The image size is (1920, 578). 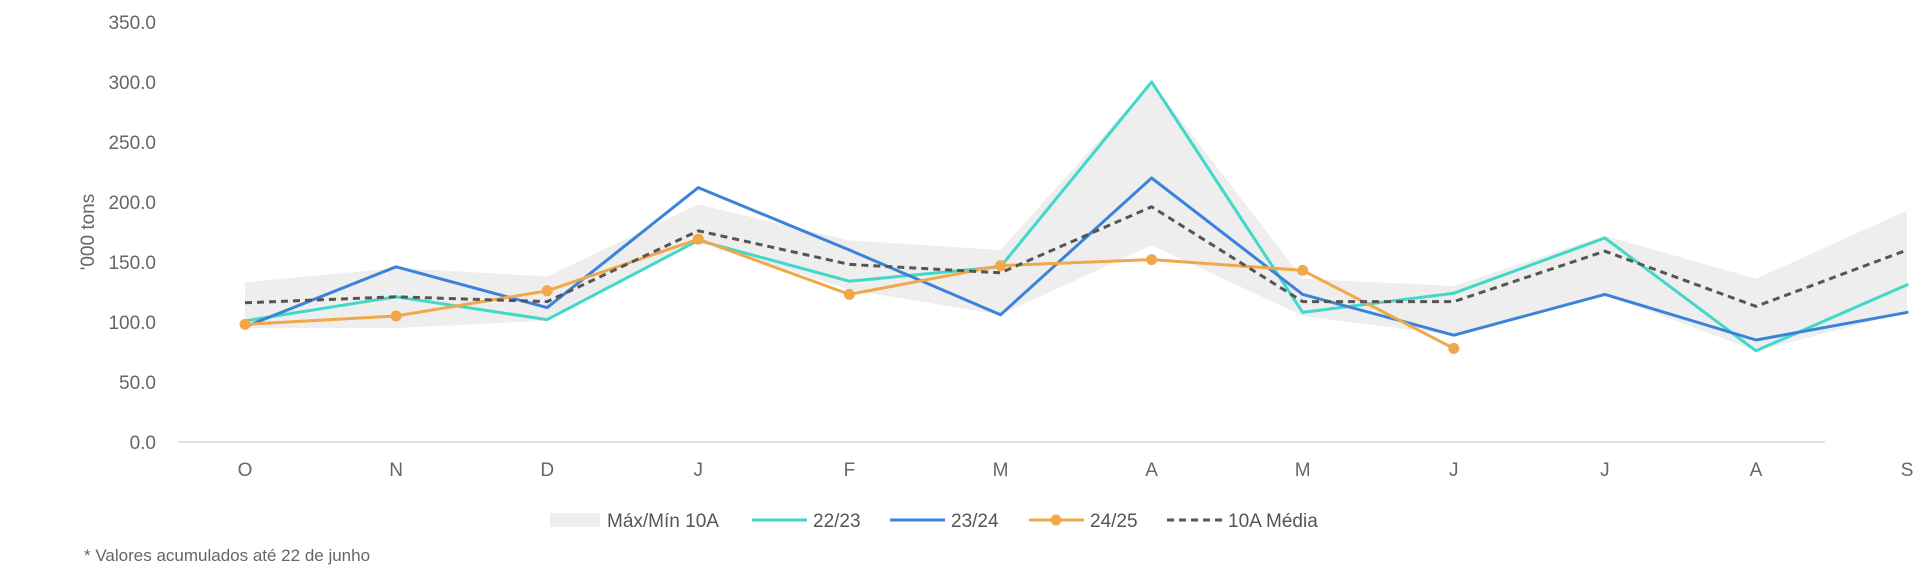 I want to click on x-tick-label: S, so click(x=1907, y=470).